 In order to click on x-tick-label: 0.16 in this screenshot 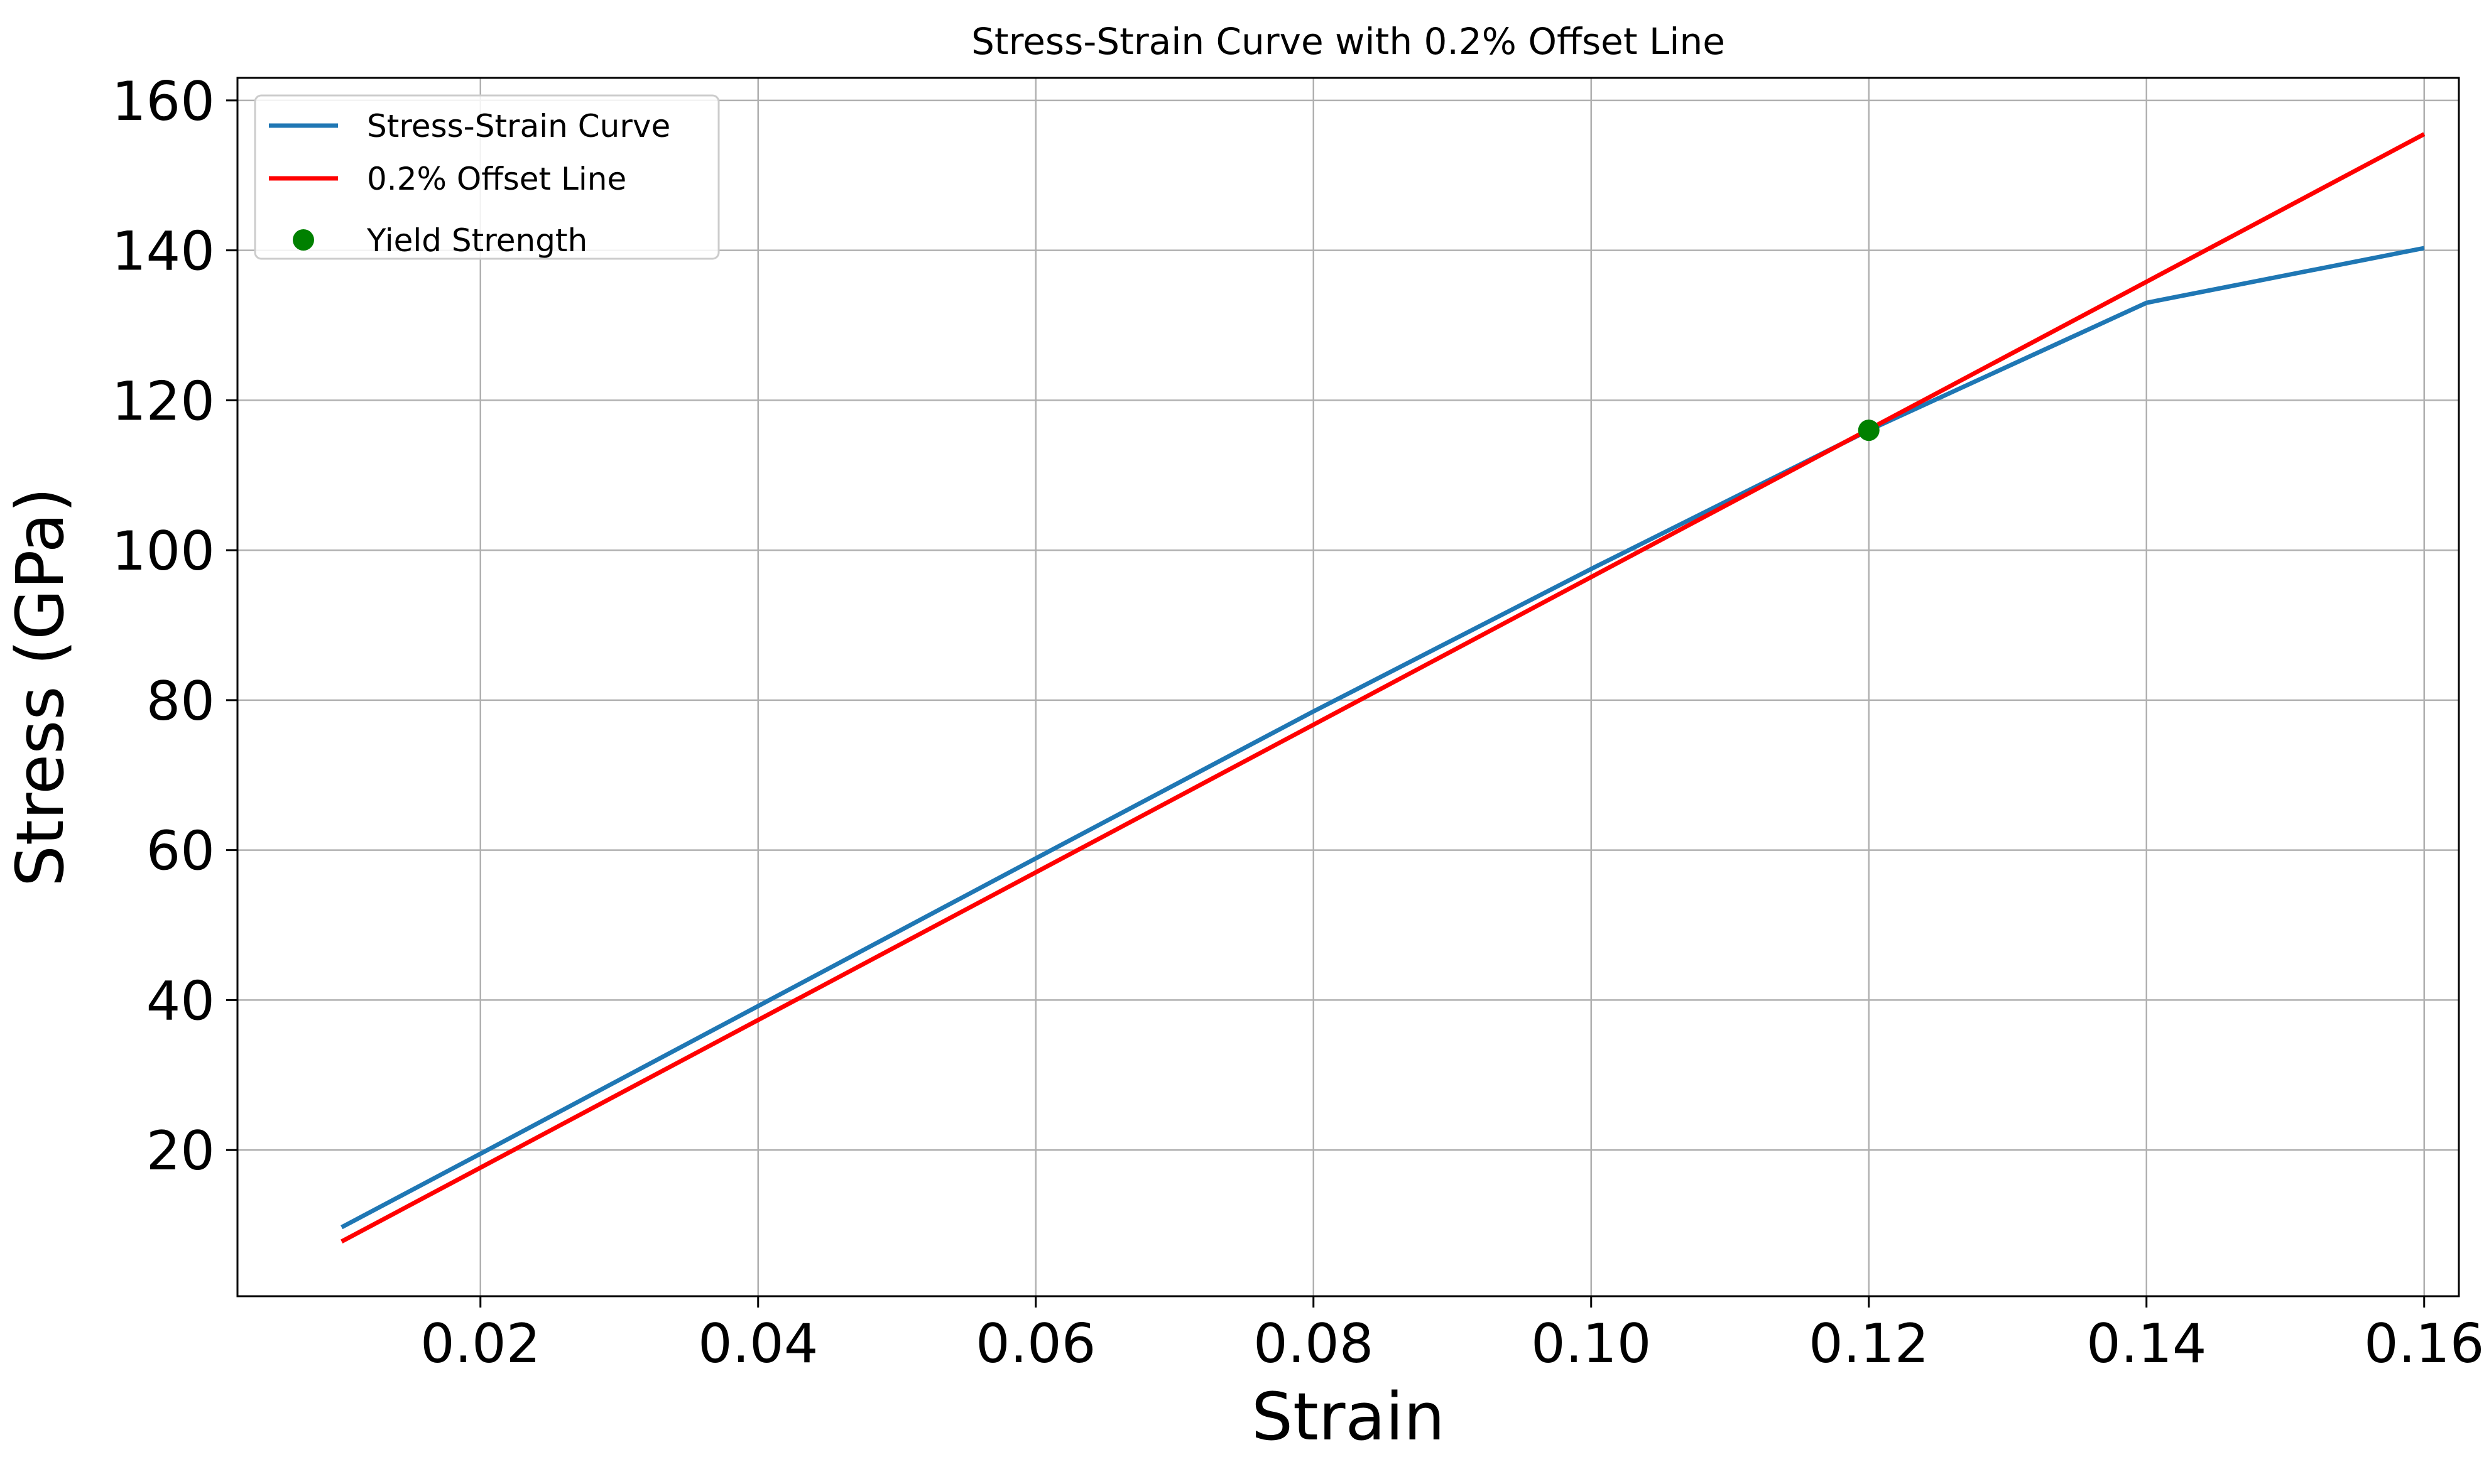, I will do `click(2424, 1344)`.